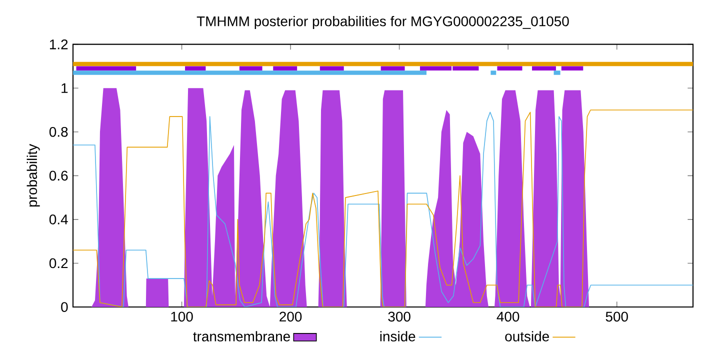  What do you see at coordinates (617, 317) in the screenshot?
I see `x-tick-label: 500` at bounding box center [617, 317].